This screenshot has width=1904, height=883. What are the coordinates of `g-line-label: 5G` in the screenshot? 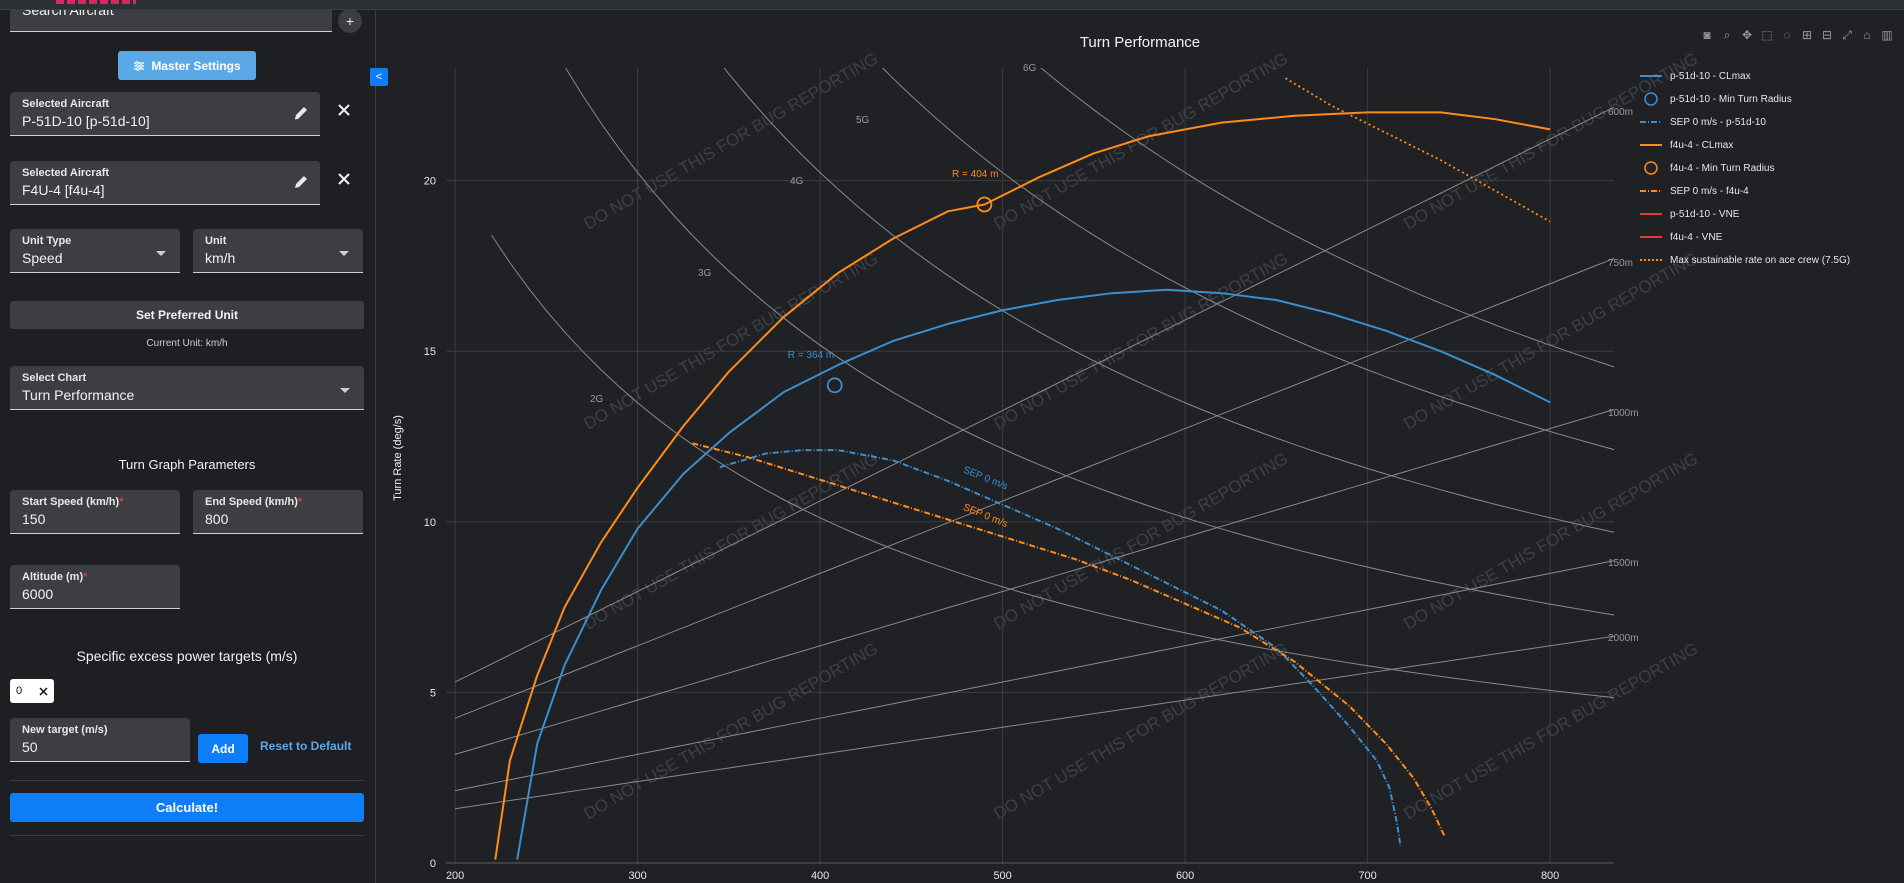 It's located at (863, 120).